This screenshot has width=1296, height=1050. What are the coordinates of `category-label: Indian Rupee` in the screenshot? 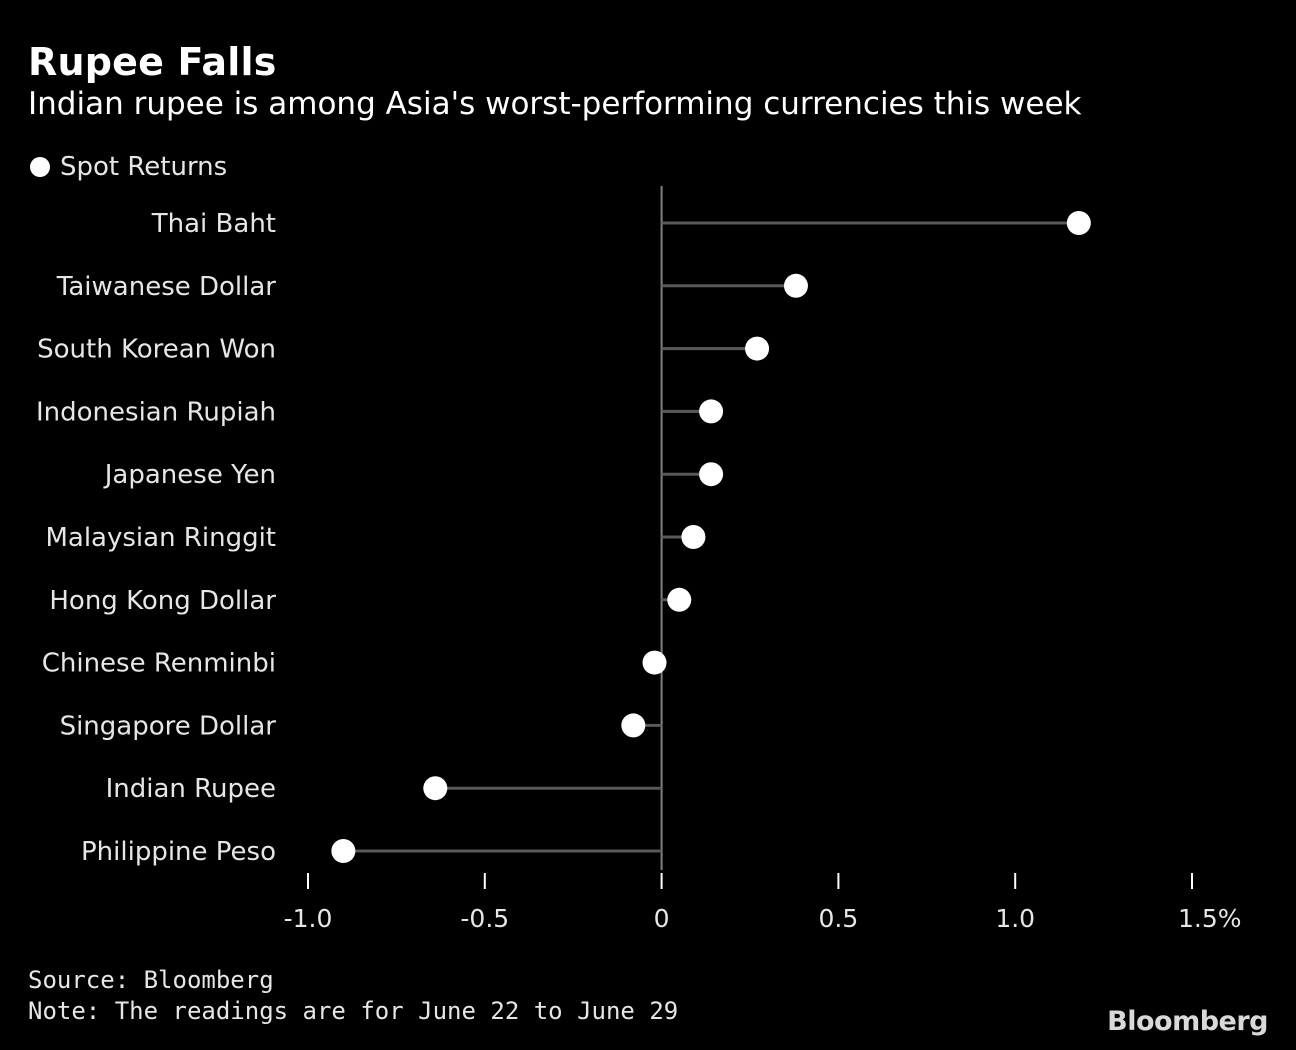 It's located at (191, 789).